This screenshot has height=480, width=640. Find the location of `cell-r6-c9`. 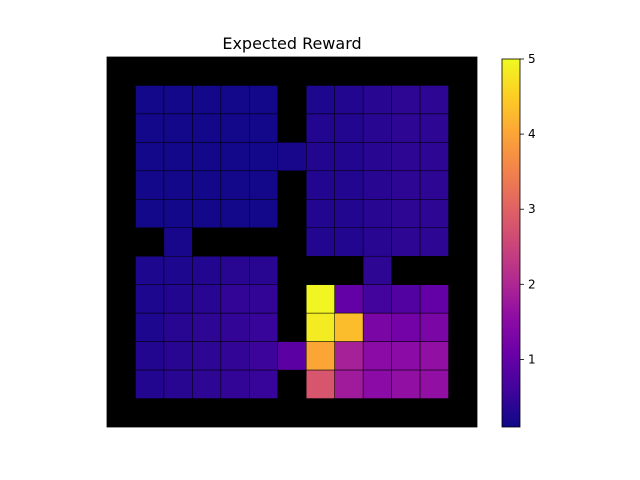

cell-r6-c9 is located at coordinates (377, 242).